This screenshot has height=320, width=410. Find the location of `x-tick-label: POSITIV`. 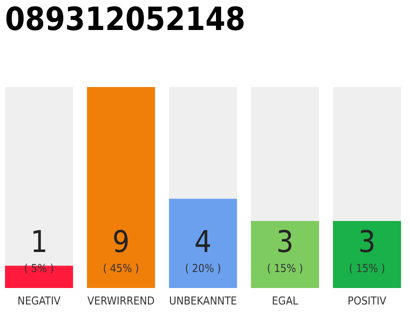

x-tick-label: POSITIV is located at coordinates (367, 301).